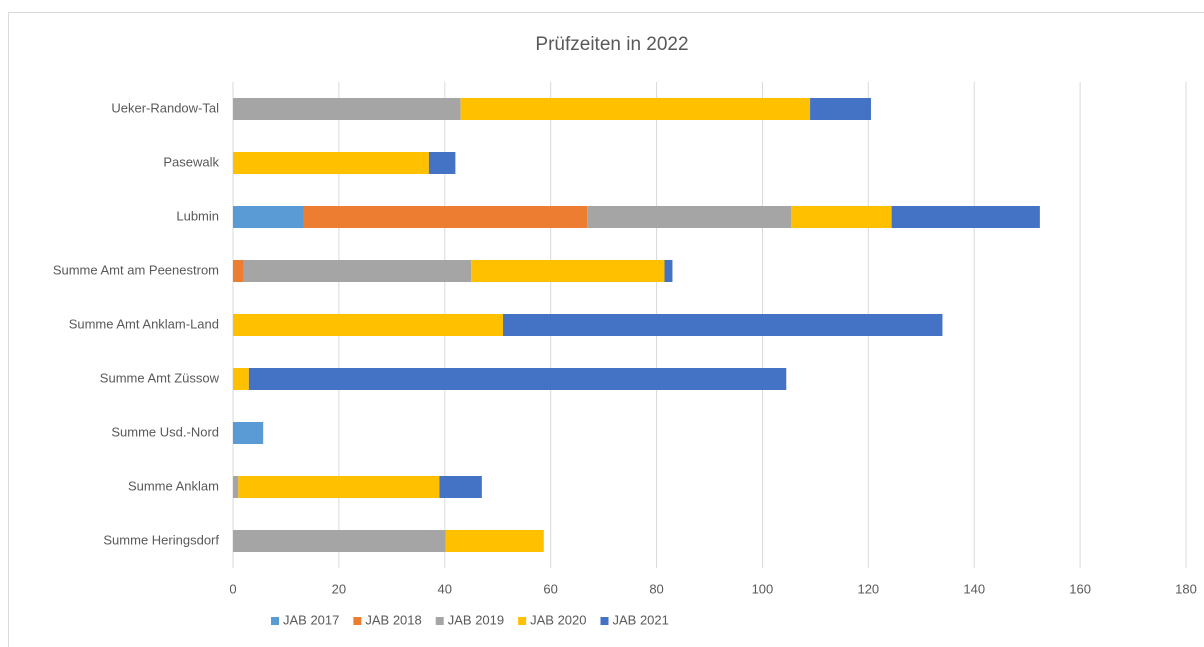  Describe the element at coordinates (868, 588) in the screenshot. I see `x-tick-label: 120` at that location.